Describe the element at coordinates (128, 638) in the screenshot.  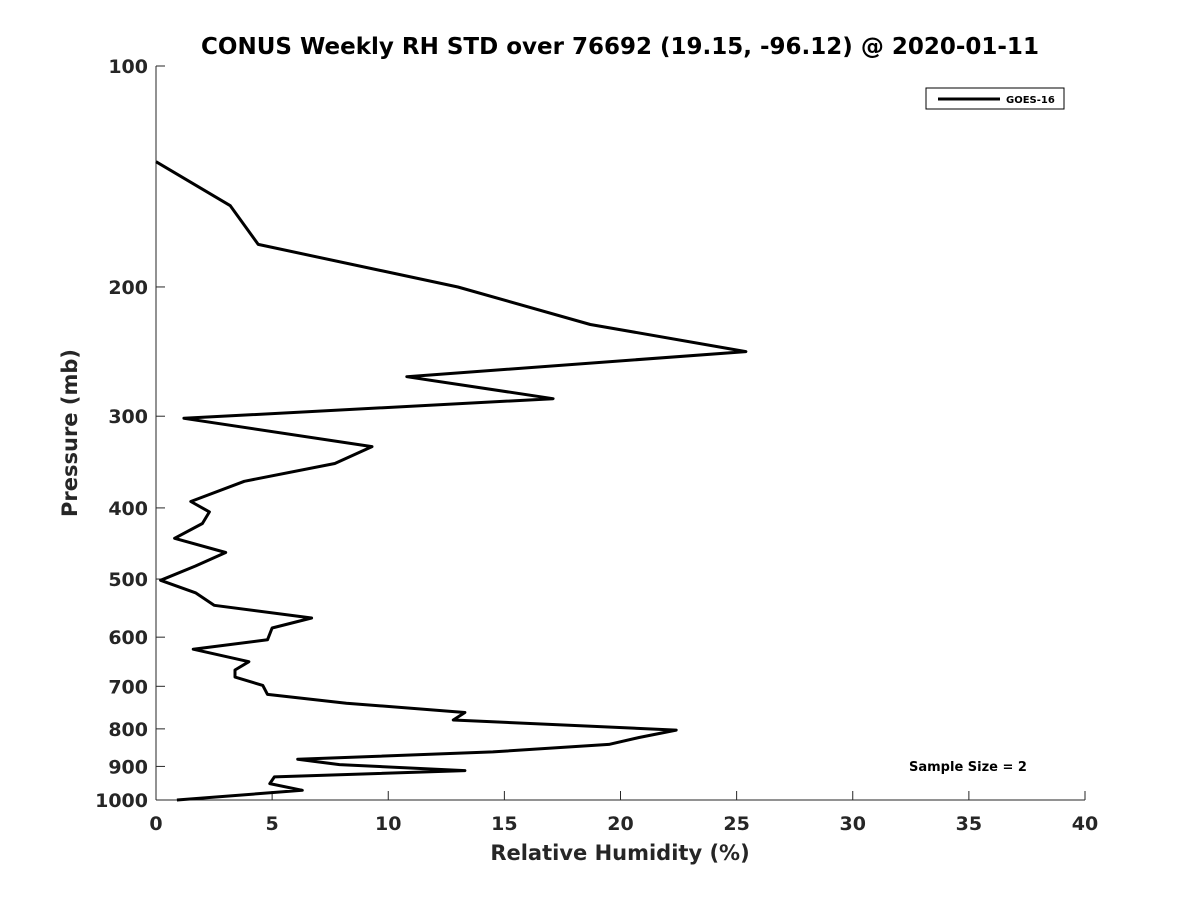
I see `y-tick-label: 600` at that location.